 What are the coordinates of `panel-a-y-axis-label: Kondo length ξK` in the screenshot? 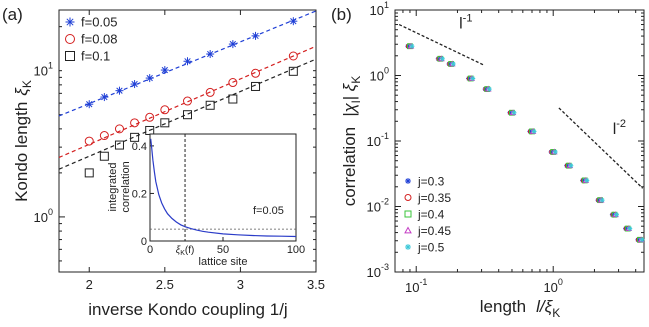 It's located at (23, 141).